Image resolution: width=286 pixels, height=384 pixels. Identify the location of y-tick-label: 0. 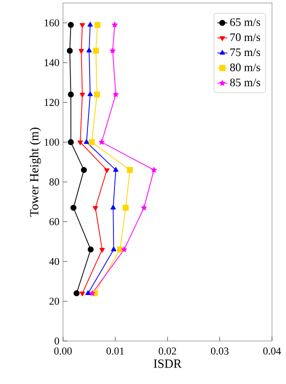
(57, 341).